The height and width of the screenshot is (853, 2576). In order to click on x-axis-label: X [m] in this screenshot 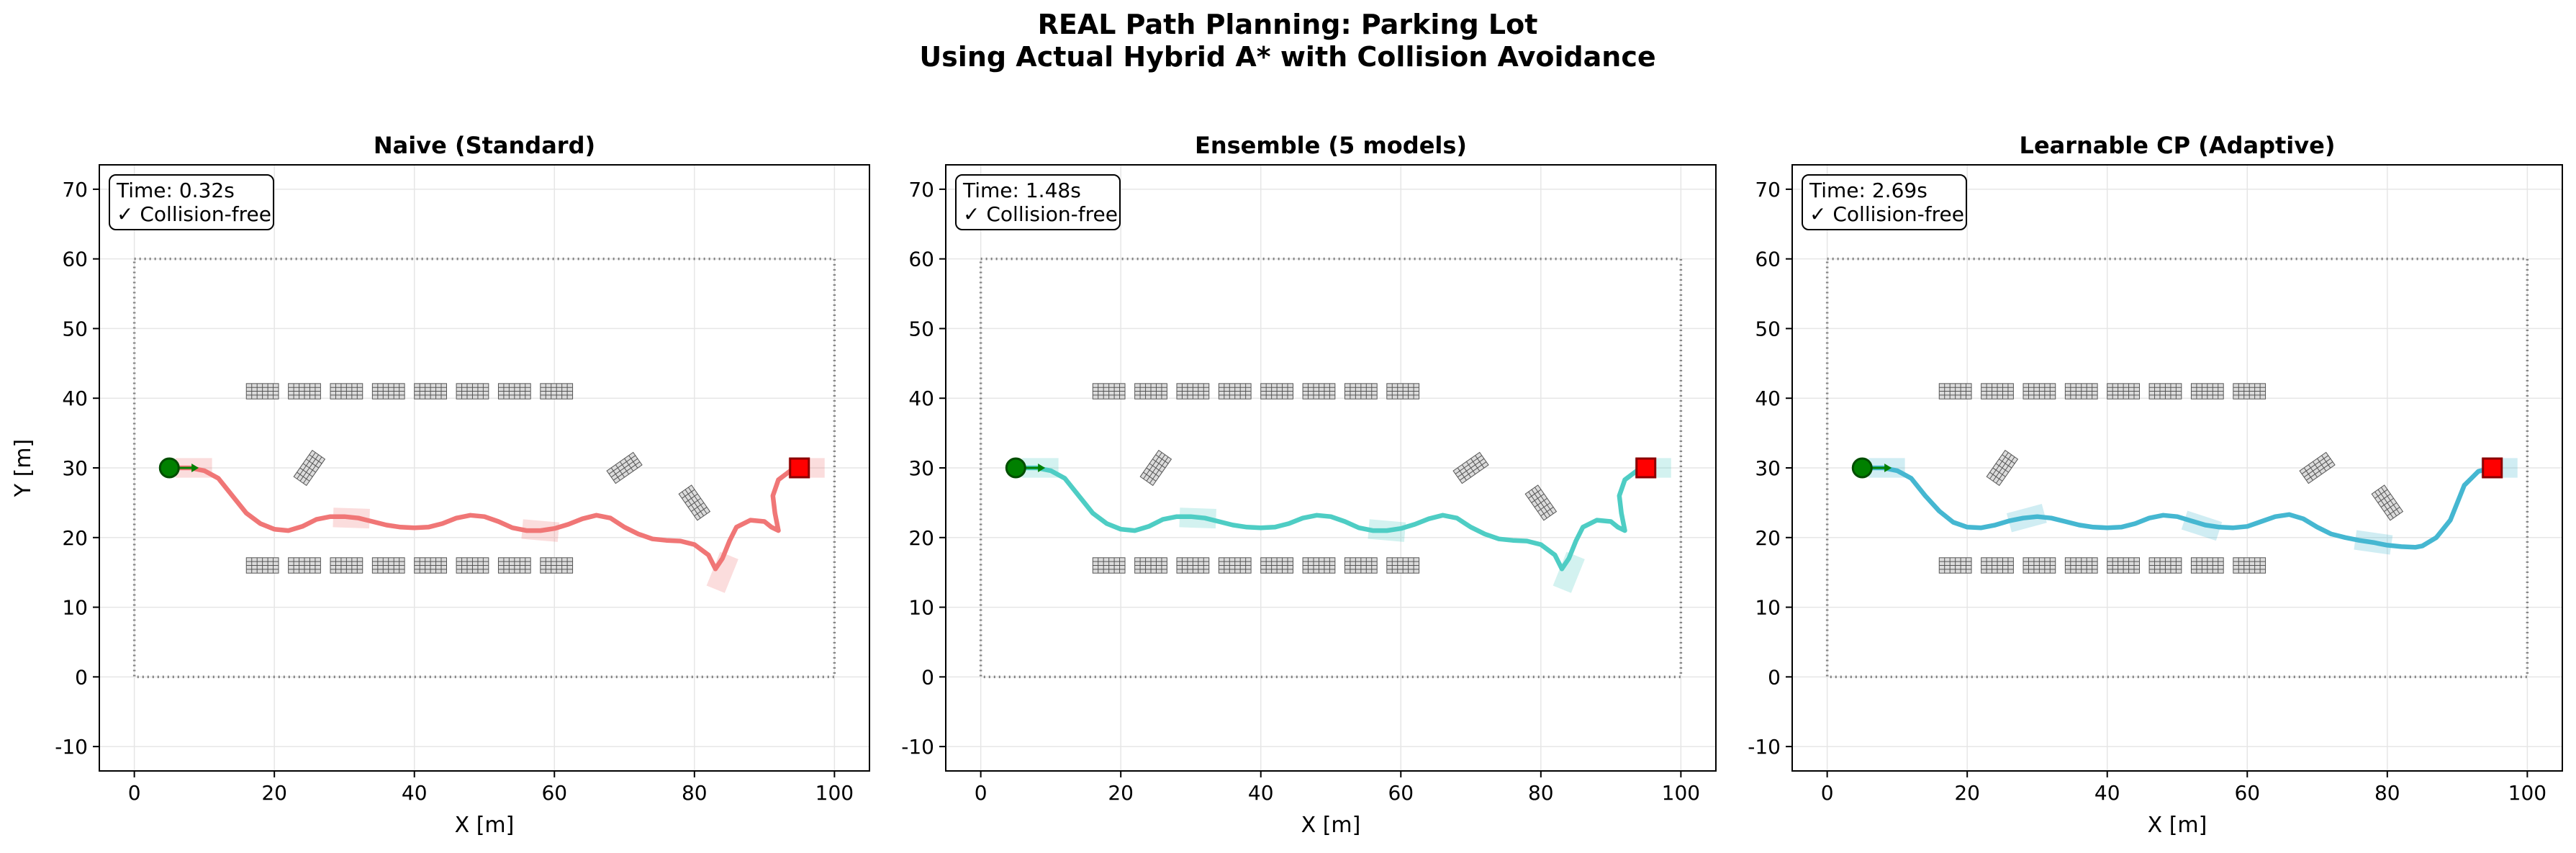, I will do `click(485, 825)`.